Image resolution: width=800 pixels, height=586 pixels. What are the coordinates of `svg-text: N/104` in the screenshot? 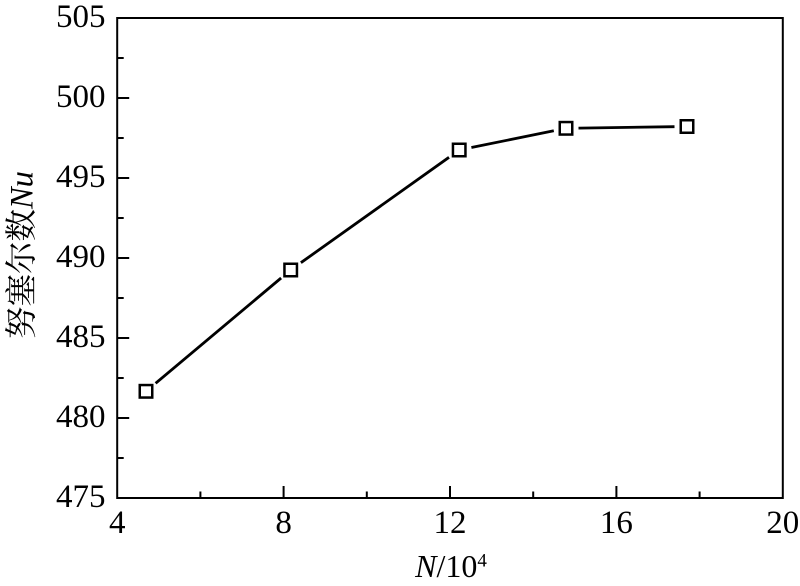 It's located at (450, 566).